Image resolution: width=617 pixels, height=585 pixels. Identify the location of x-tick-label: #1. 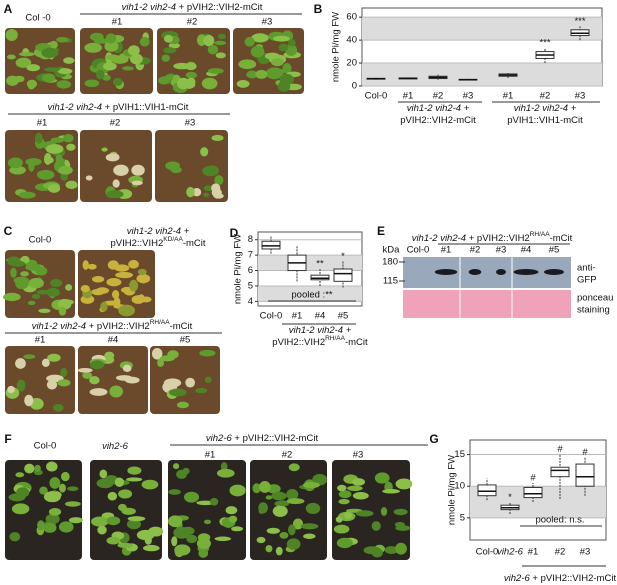
(408, 96).